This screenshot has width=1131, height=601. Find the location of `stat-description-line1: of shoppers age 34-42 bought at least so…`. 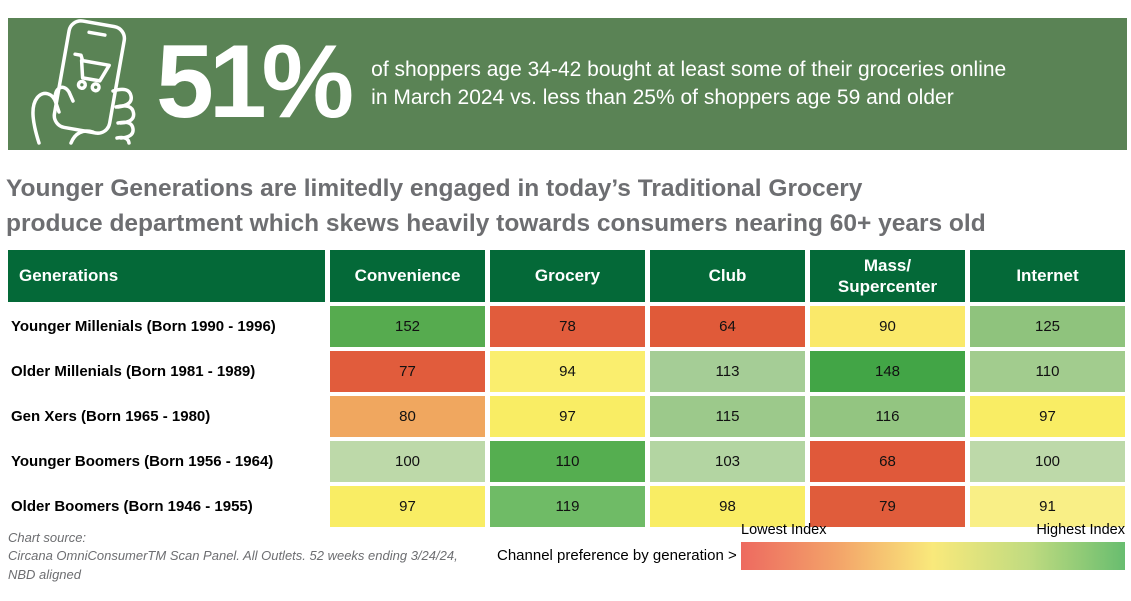

stat-description-line1: of shoppers age 34-42 bought at least so… is located at coordinates (689, 70).